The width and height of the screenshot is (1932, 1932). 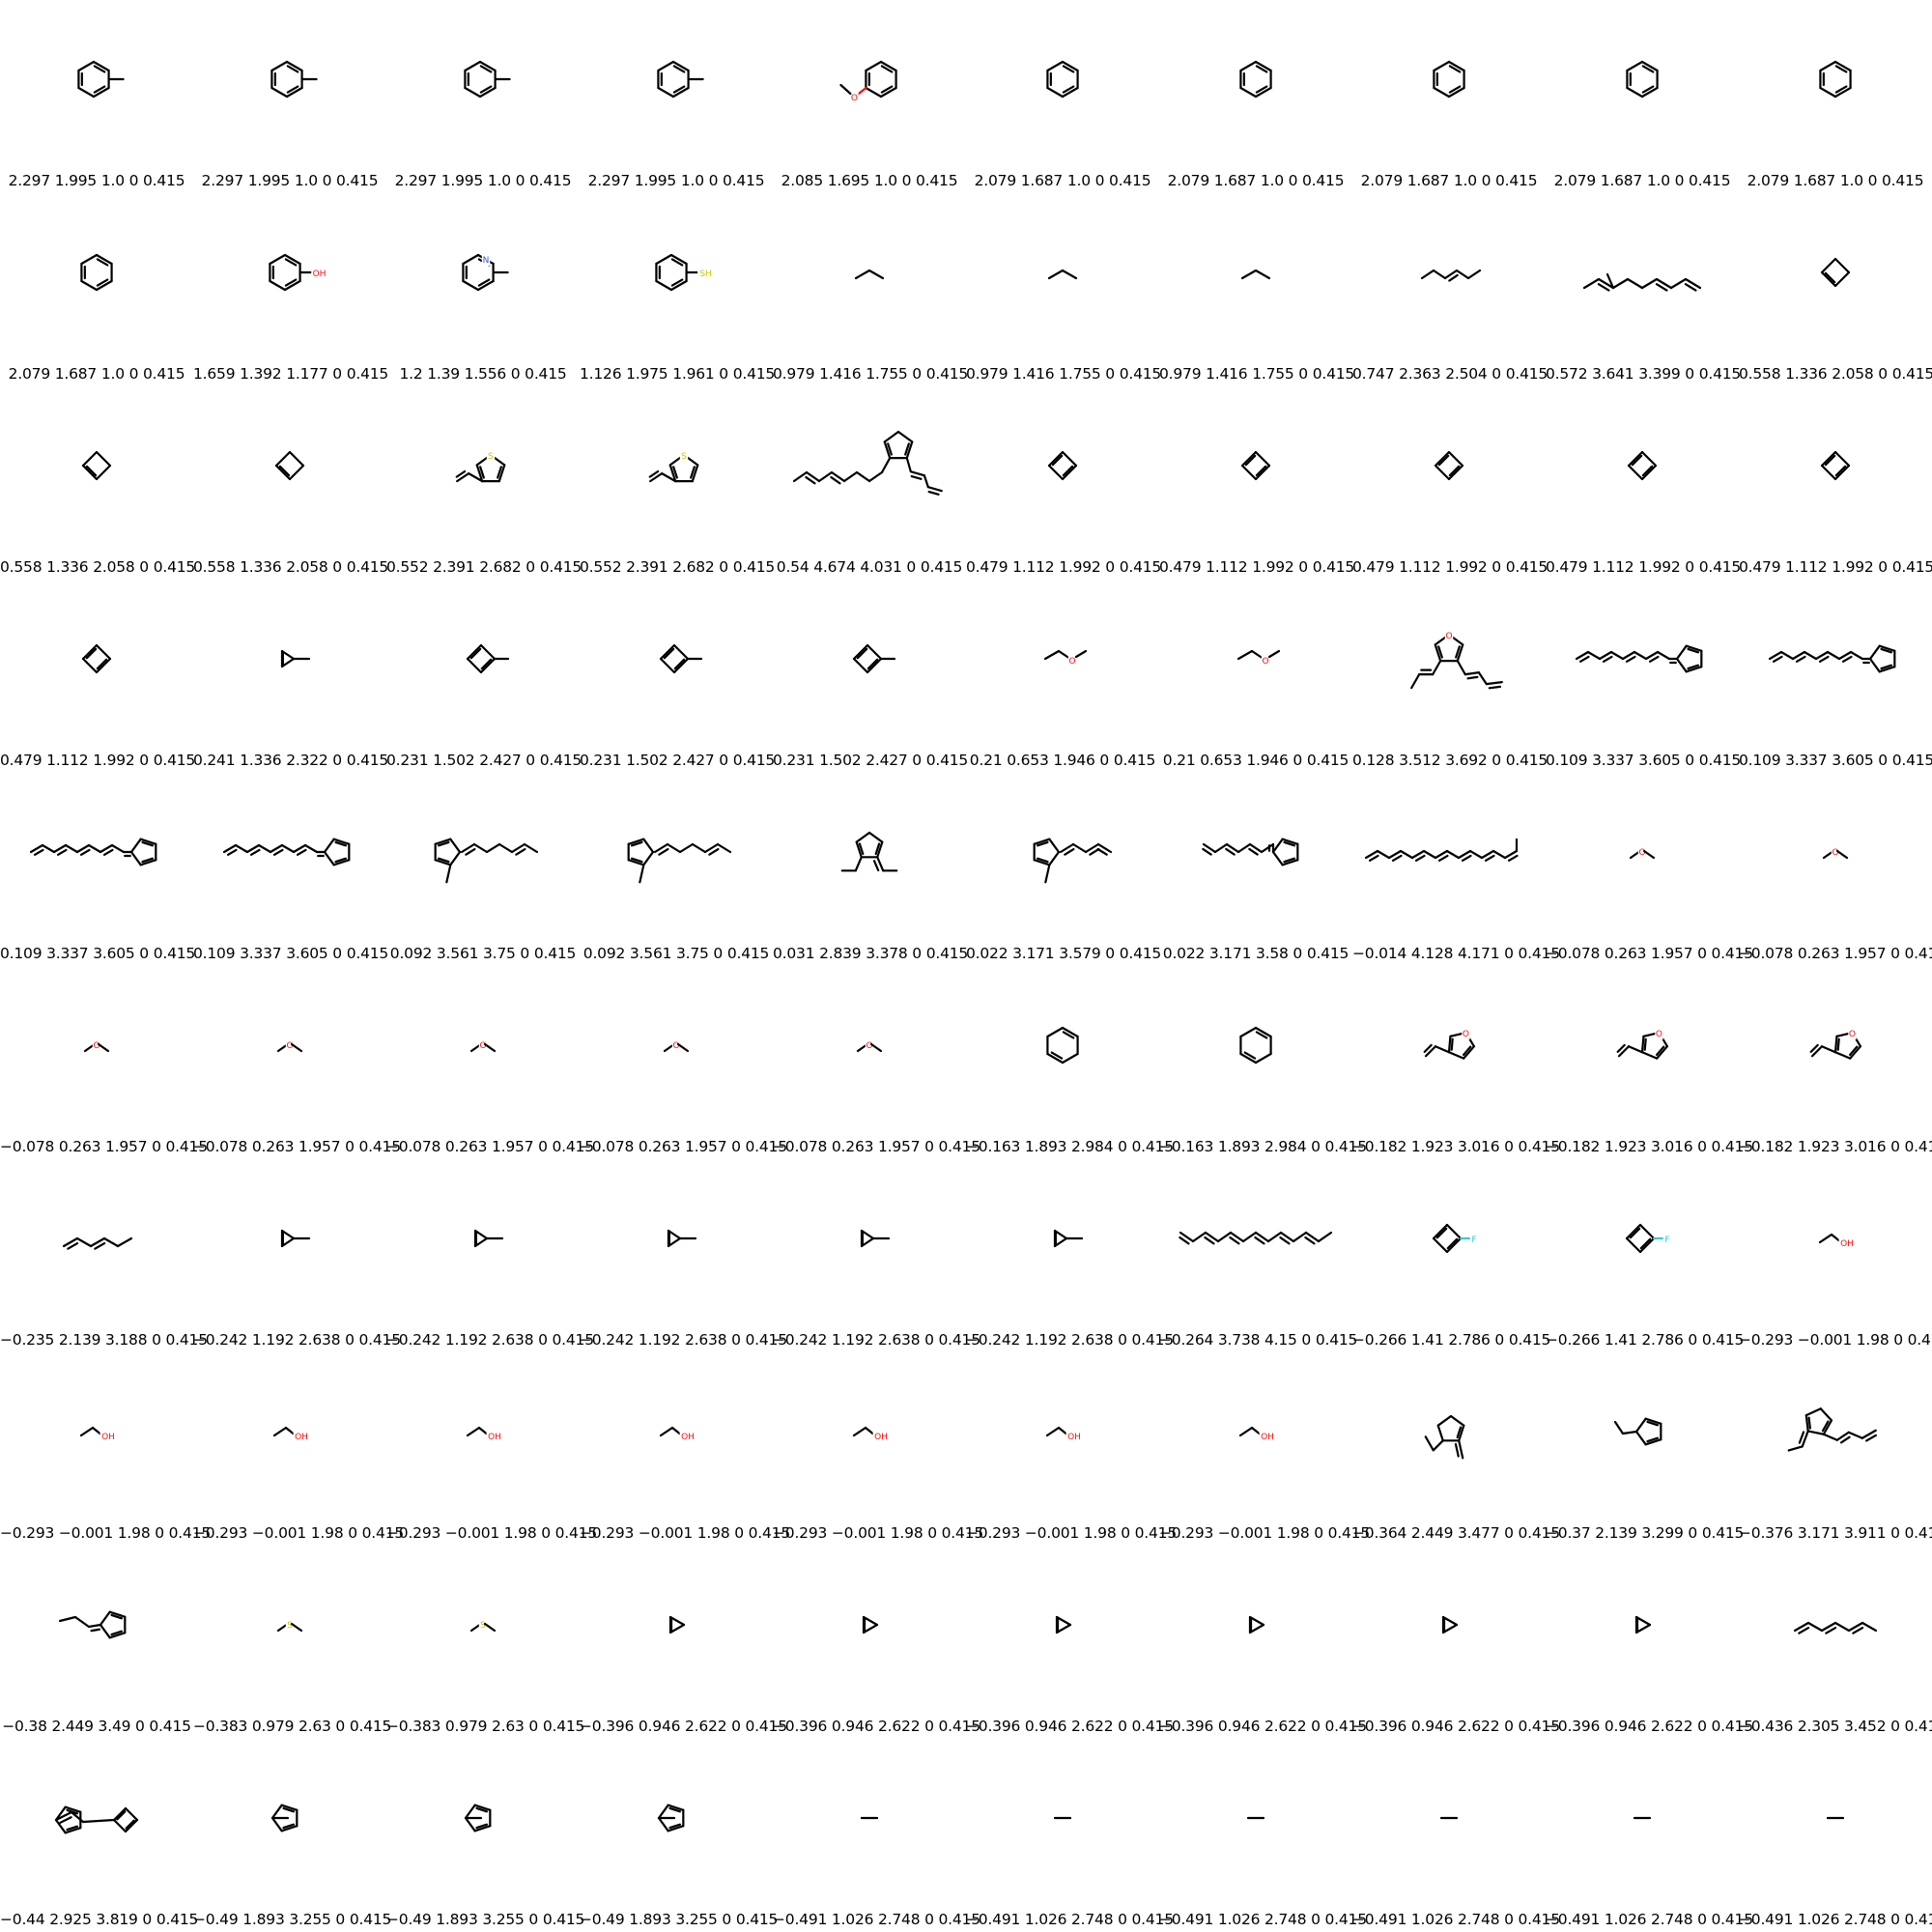 I want to click on molecule-structure-hexene, so click(x=1449, y=273).